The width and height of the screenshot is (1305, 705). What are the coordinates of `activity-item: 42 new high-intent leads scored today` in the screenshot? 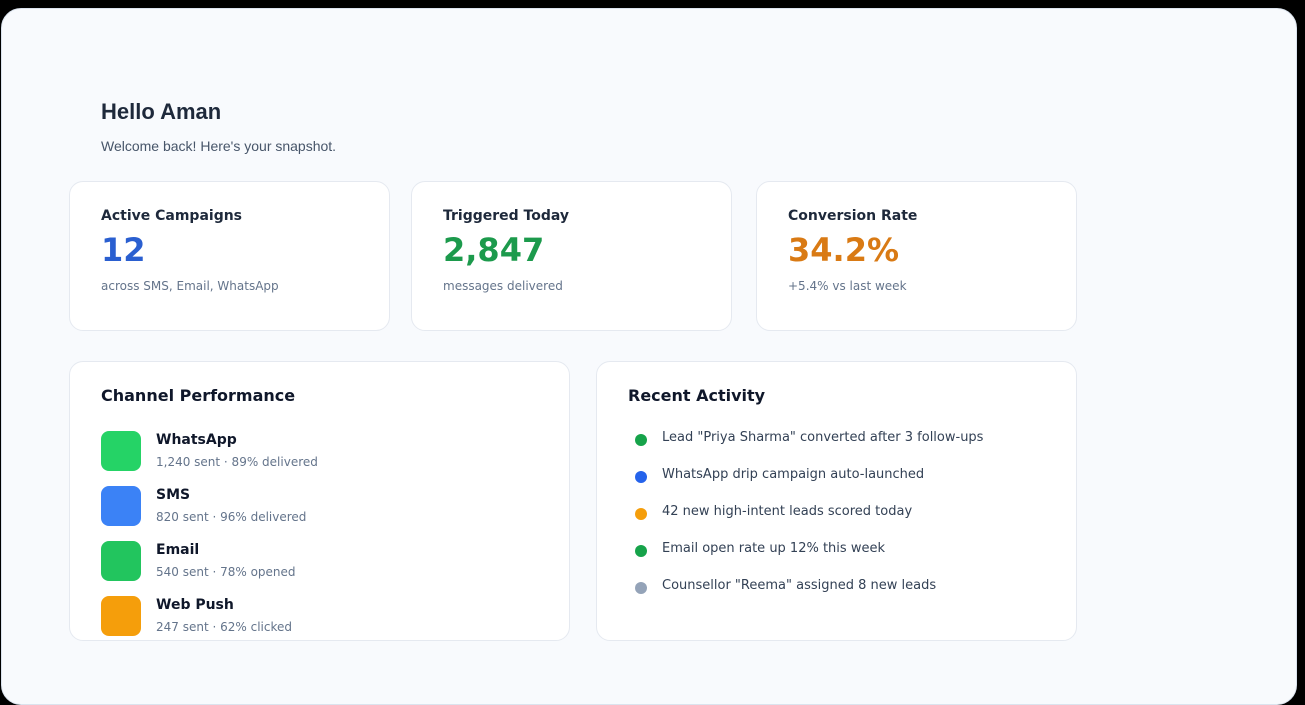 It's located at (850, 513).